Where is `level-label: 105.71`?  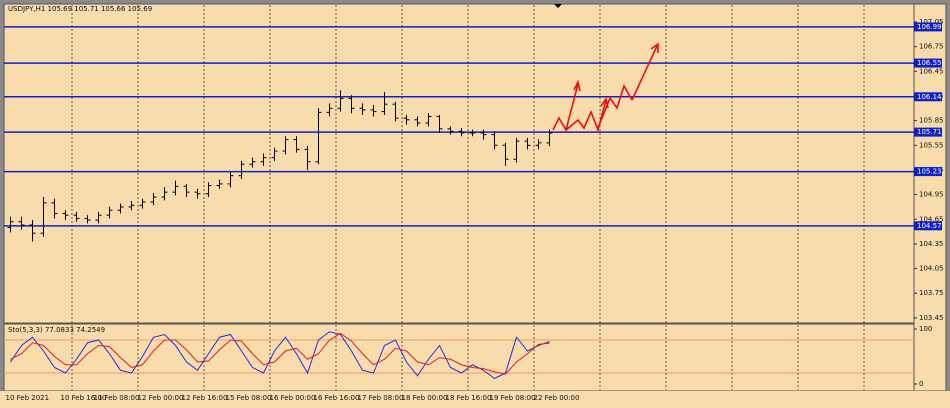 level-label: 105.71 is located at coordinates (929, 132).